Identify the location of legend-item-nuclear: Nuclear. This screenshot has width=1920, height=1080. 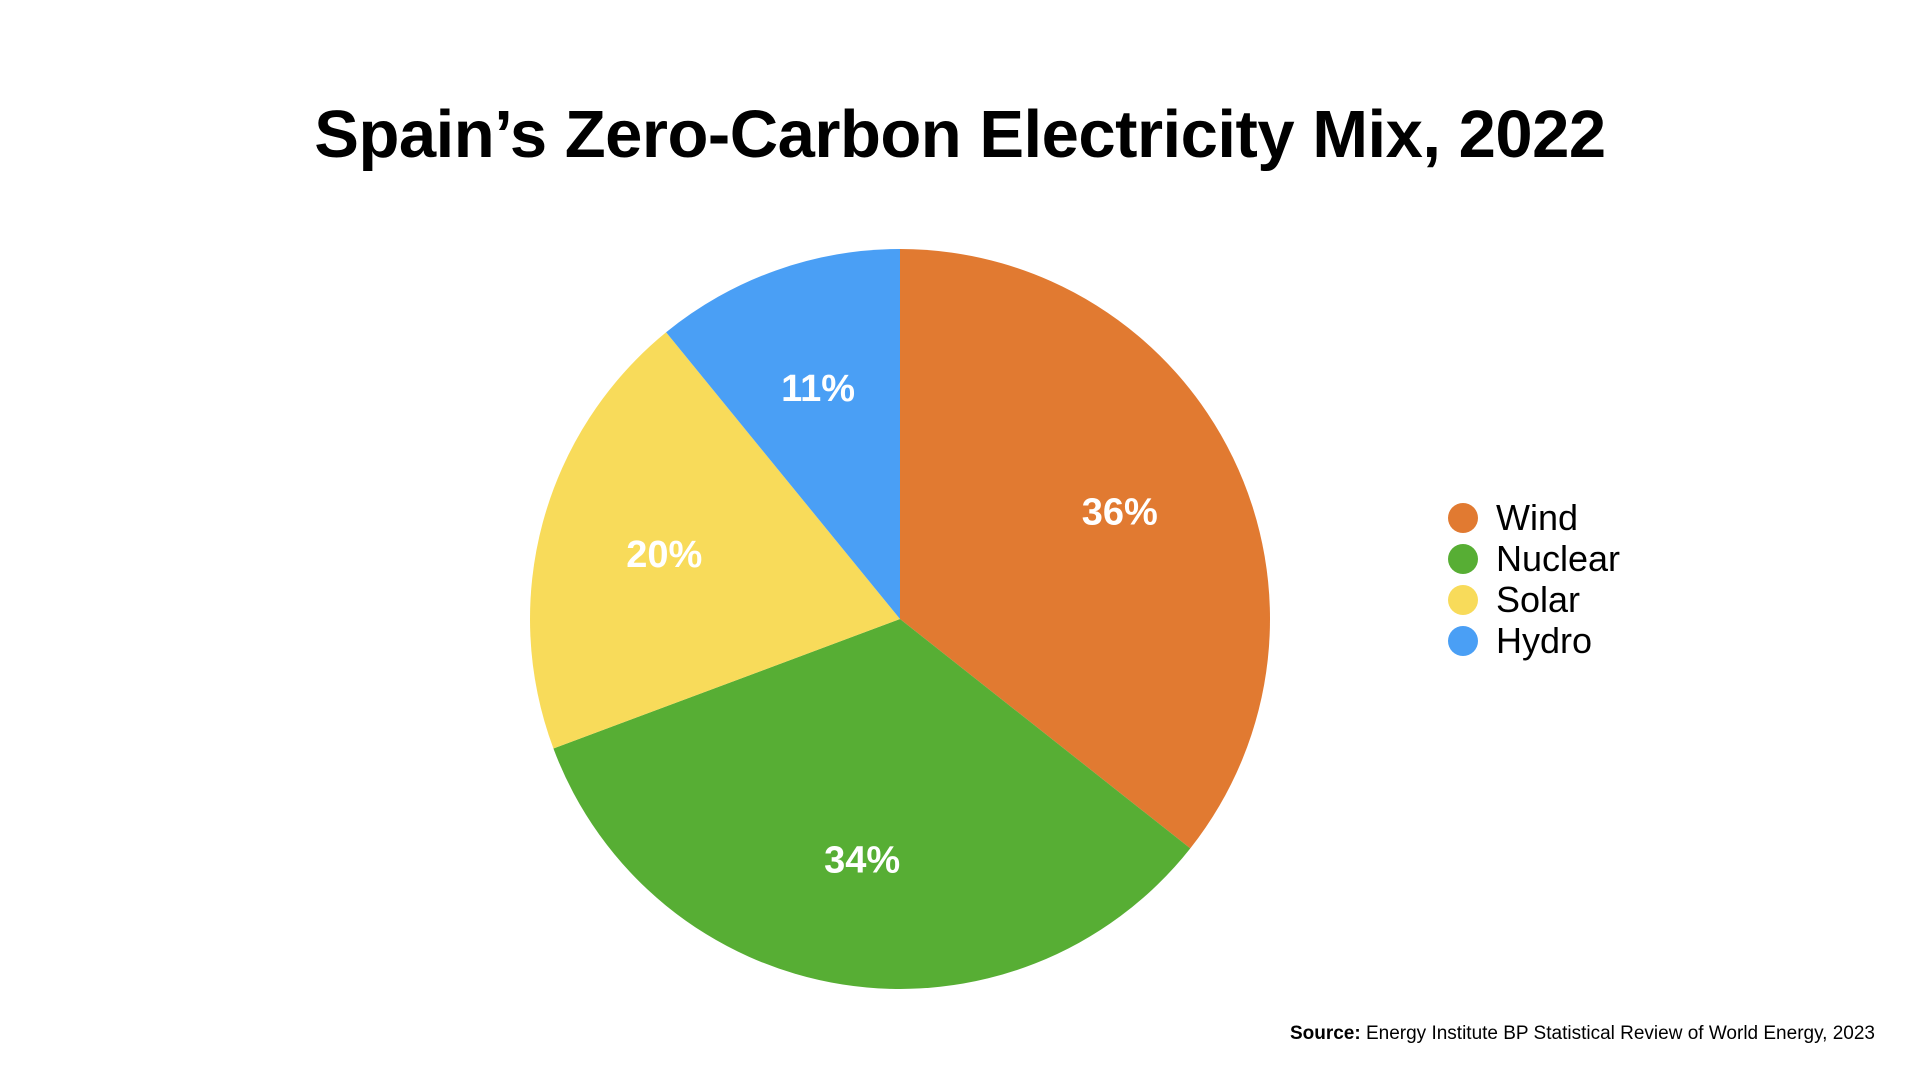
(1534, 558).